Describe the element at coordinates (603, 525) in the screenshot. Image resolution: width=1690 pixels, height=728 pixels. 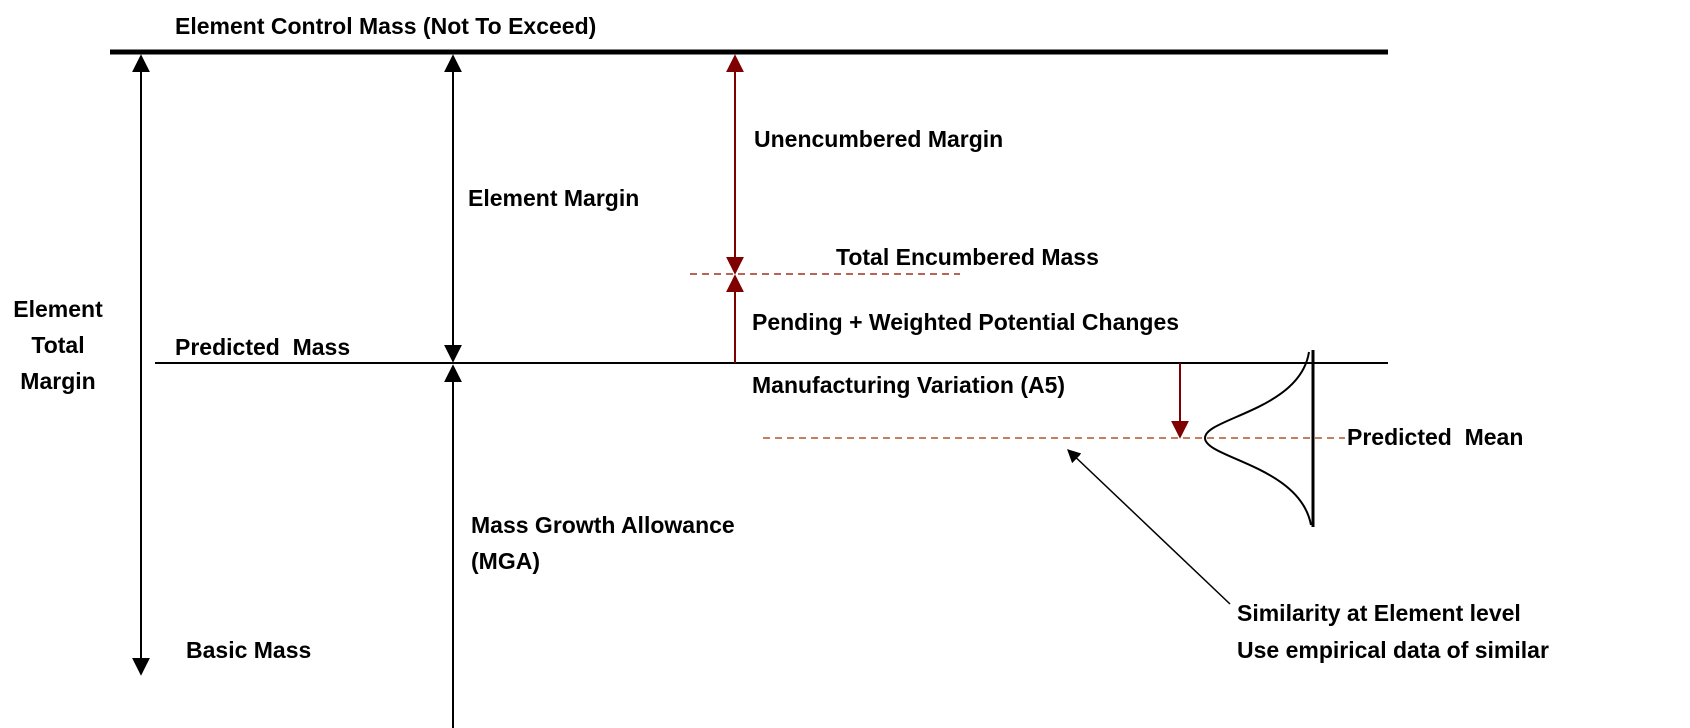
I see `label: Mass Growth Allowance` at that location.